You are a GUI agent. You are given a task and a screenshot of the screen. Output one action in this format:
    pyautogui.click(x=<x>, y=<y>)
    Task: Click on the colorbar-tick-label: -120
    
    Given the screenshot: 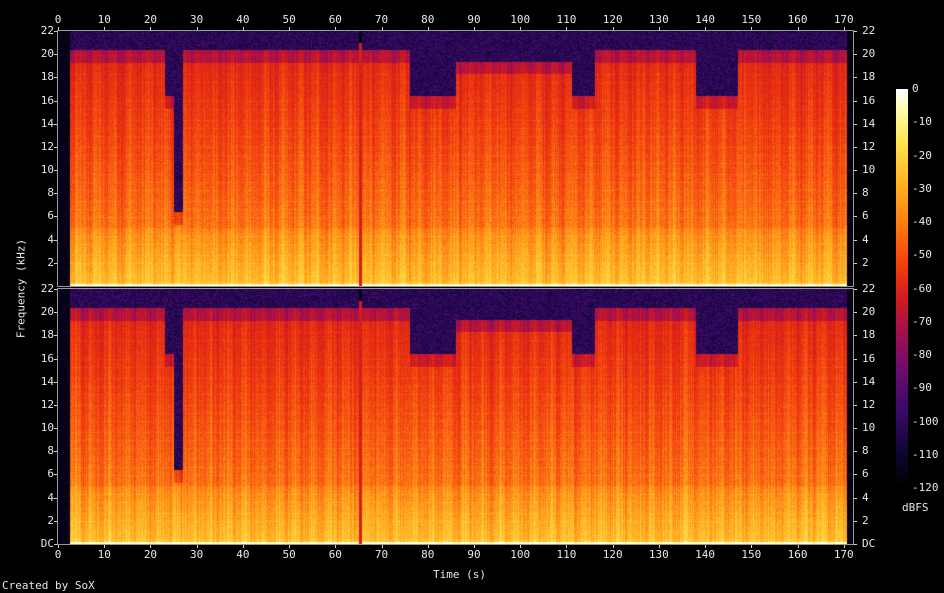 What is the action you would take?
    pyautogui.click(x=925, y=487)
    